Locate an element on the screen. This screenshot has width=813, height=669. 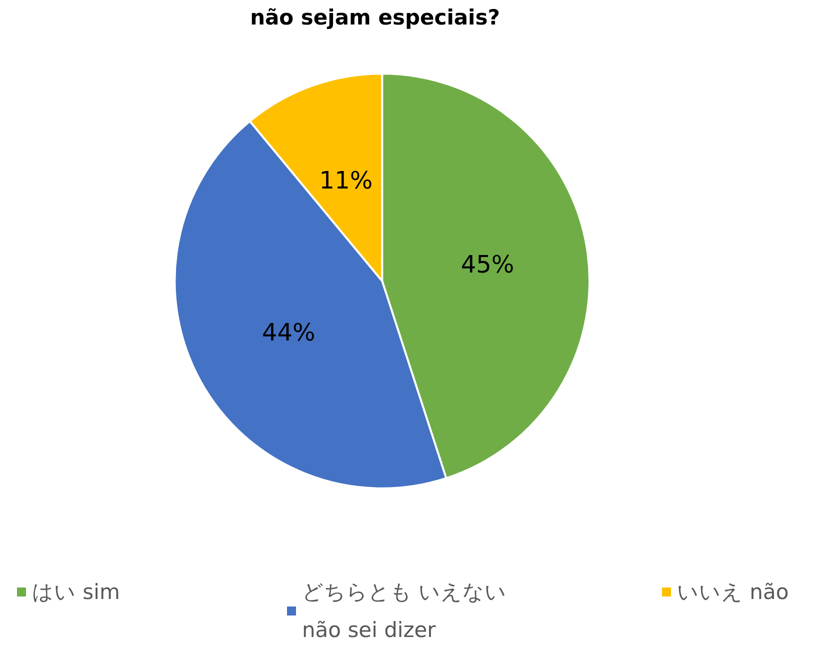
data-label: 11% is located at coordinates (346, 180).